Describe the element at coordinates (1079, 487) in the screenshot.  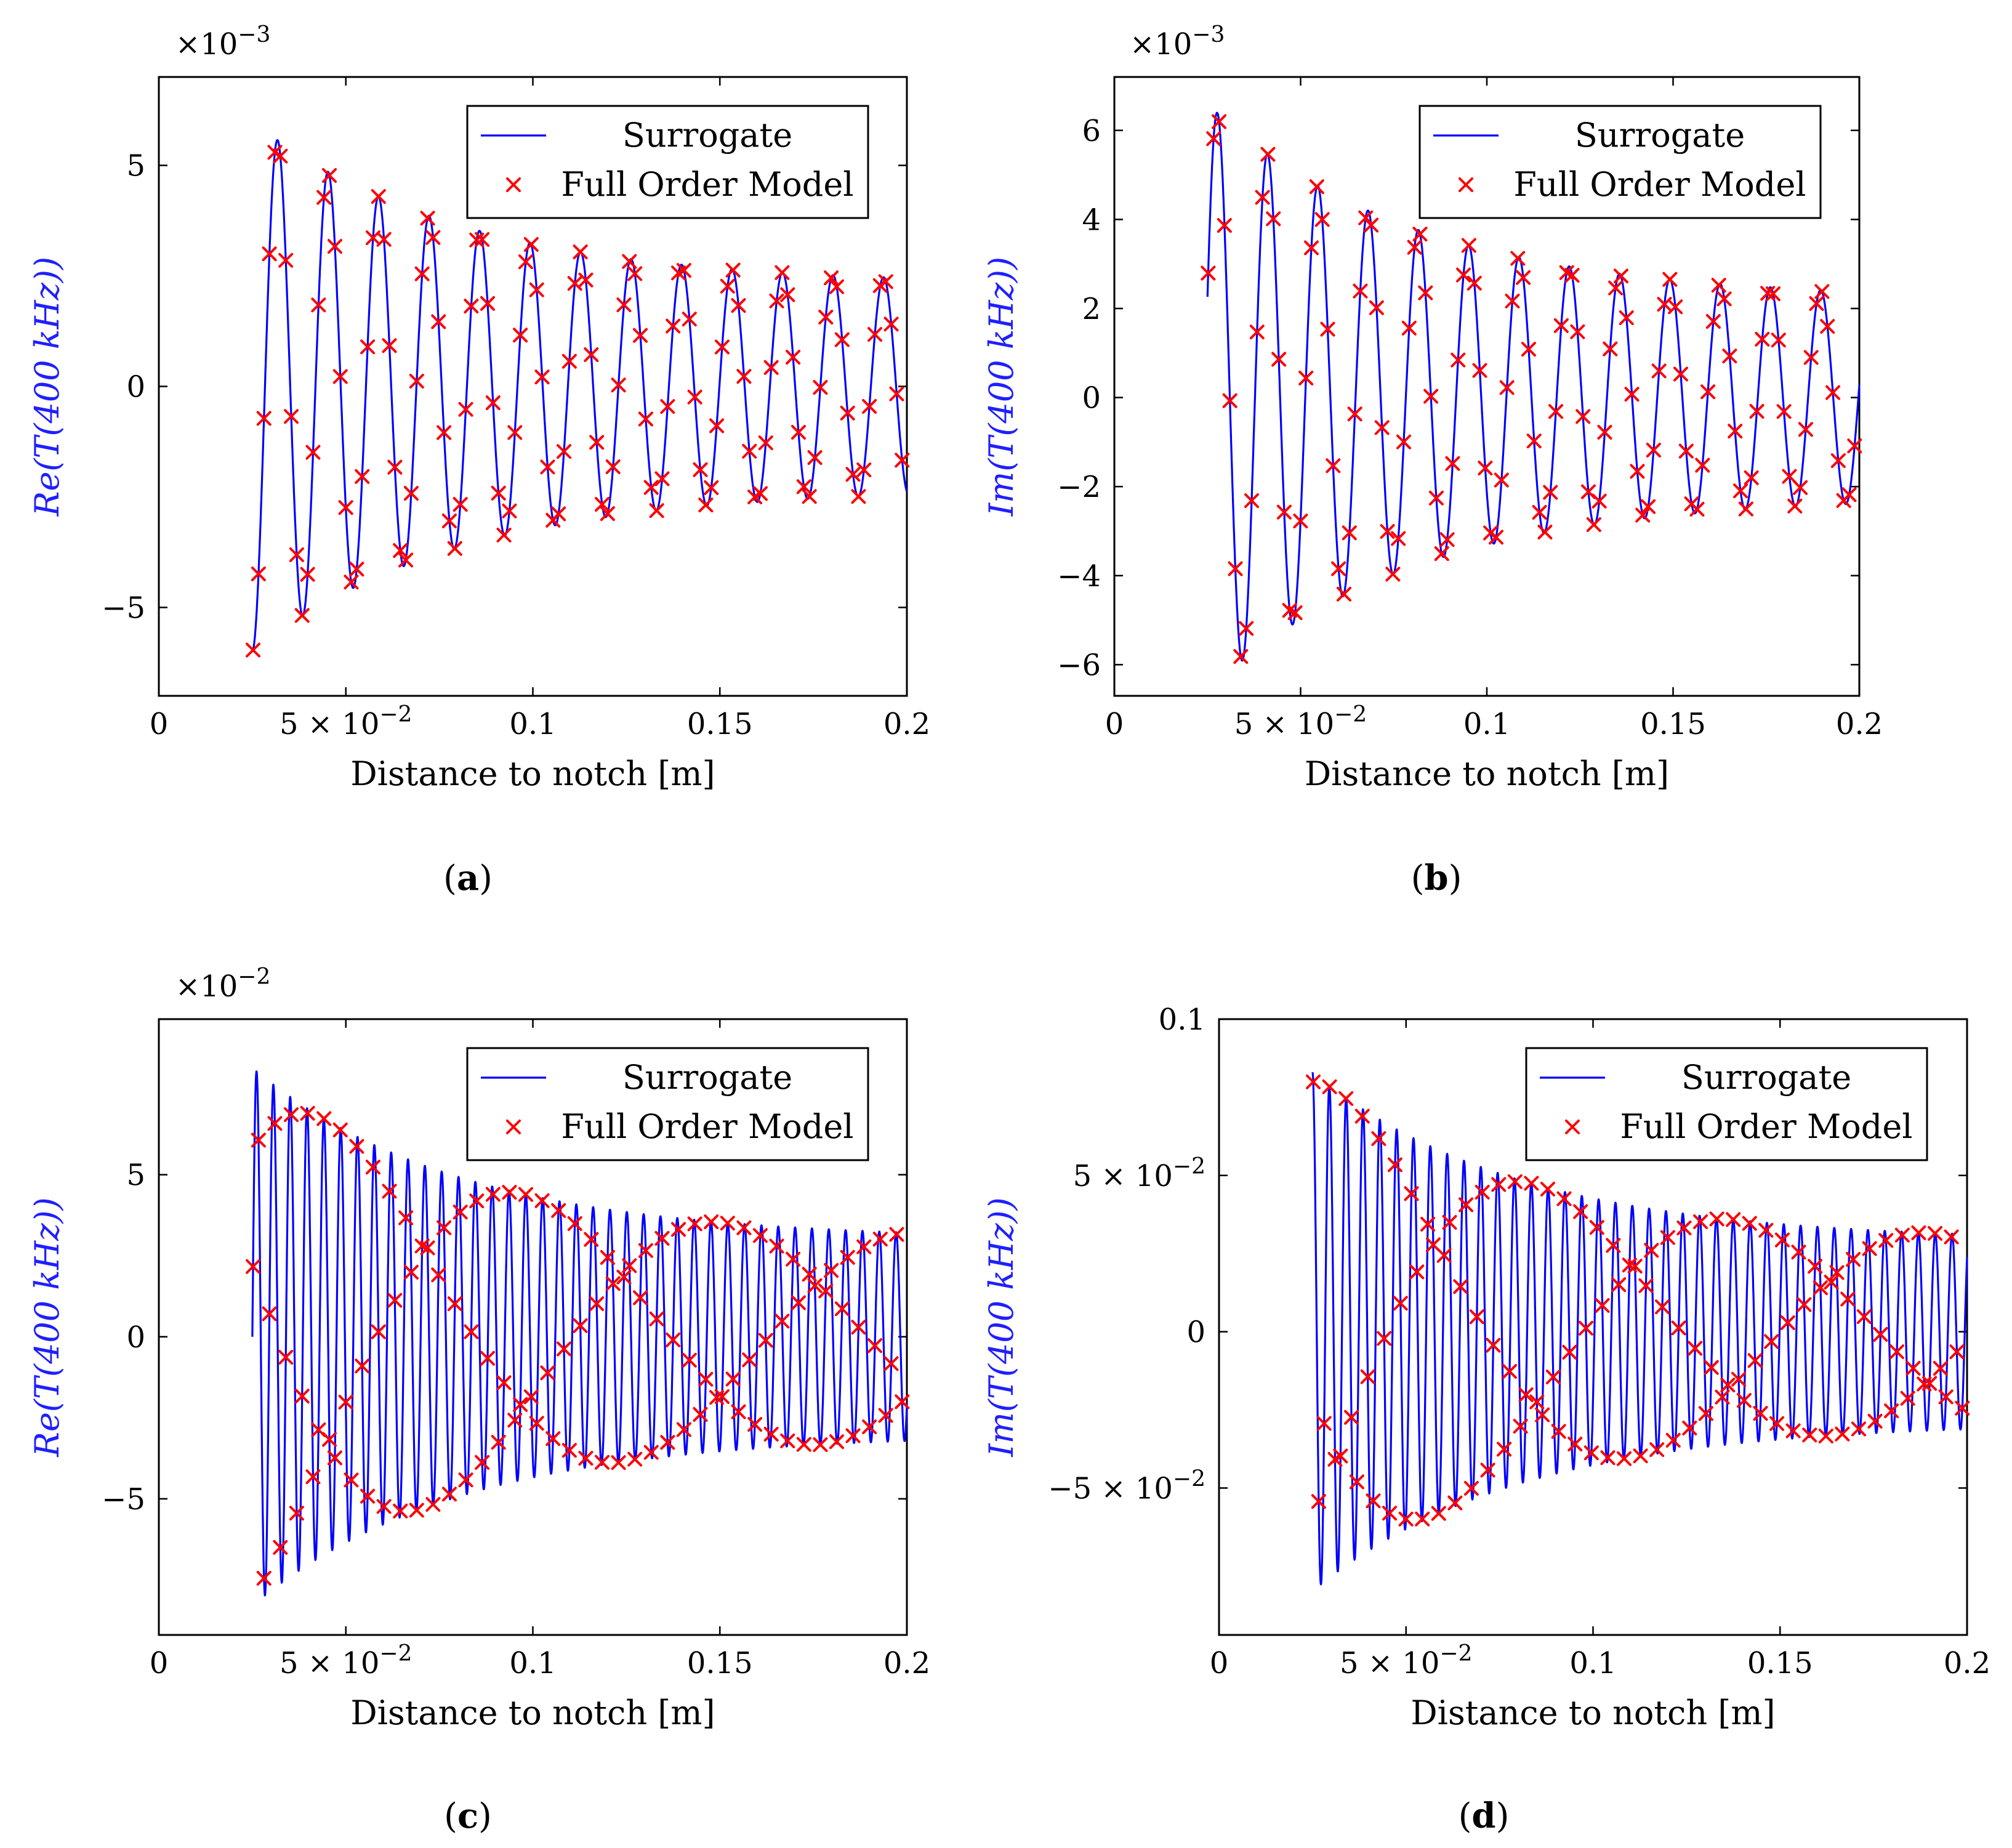
I see `y-tick-label: −2` at that location.